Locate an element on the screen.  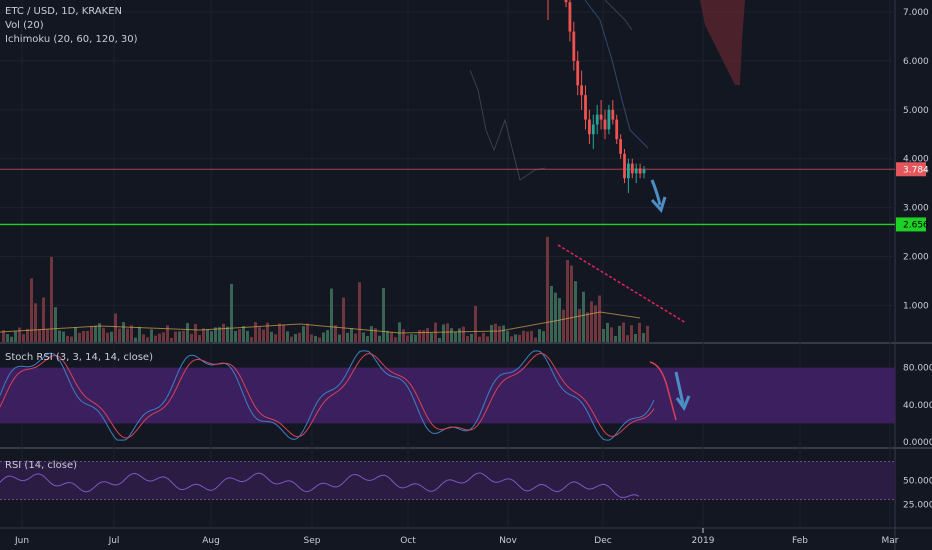
rsi-line is located at coordinates (320, 485).